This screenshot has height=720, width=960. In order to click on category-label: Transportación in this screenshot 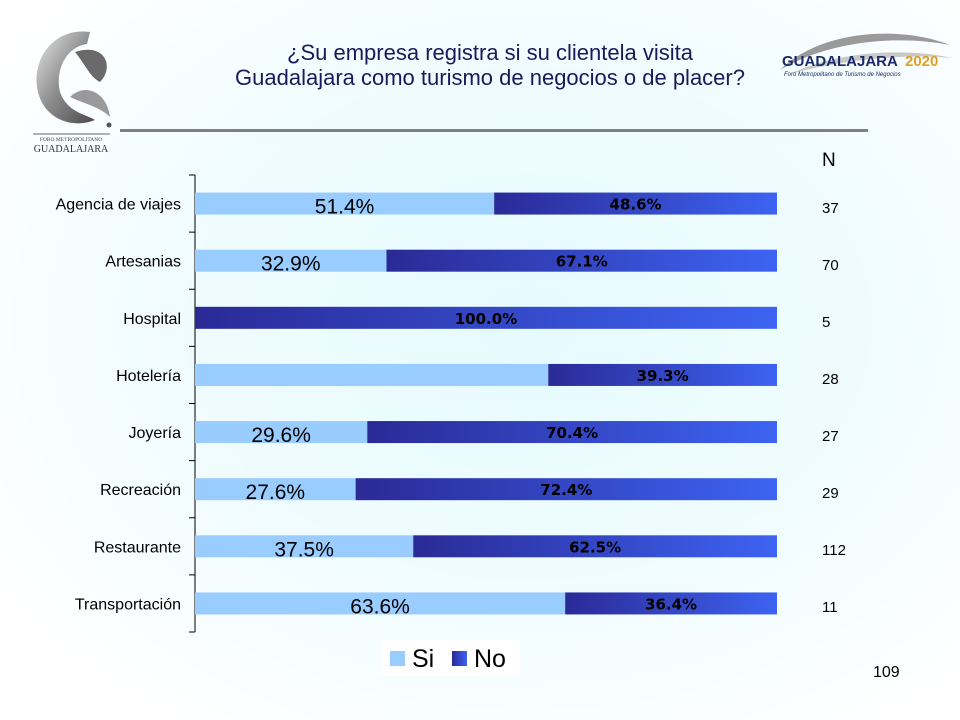, I will do `click(128, 604)`.